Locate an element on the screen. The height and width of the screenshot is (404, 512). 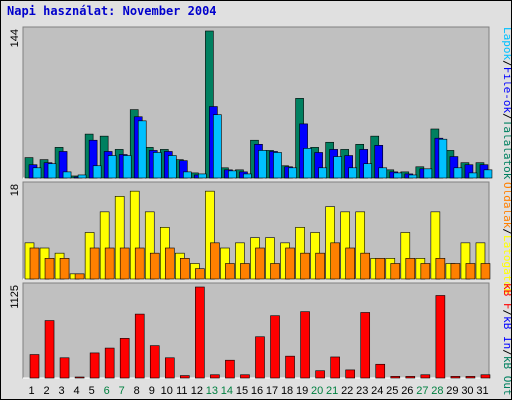
y-max-label: 144 is located at coordinates (15, 38).